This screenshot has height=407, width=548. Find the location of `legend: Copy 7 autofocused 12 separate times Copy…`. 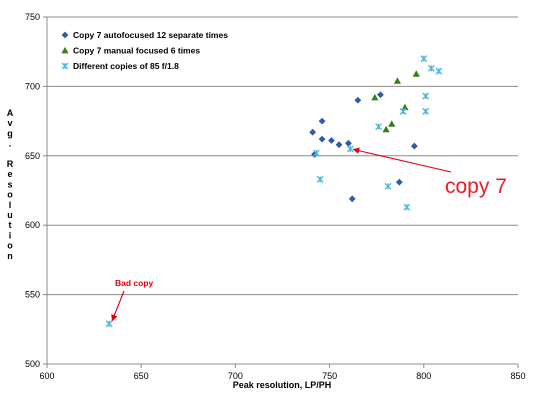

legend: Copy 7 autofocused 12 separate times Copy… is located at coordinates (144, 50).